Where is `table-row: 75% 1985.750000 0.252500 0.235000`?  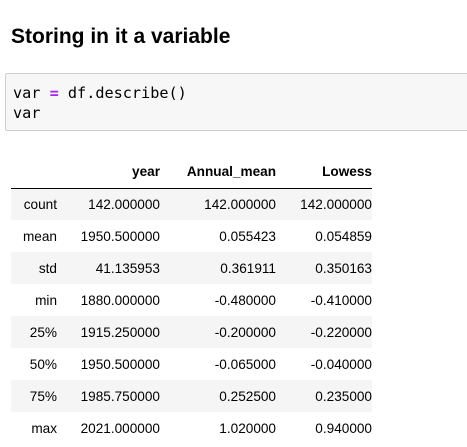
table-row: 75% 1985.750000 0.252500 0.235000 is located at coordinates (191, 396).